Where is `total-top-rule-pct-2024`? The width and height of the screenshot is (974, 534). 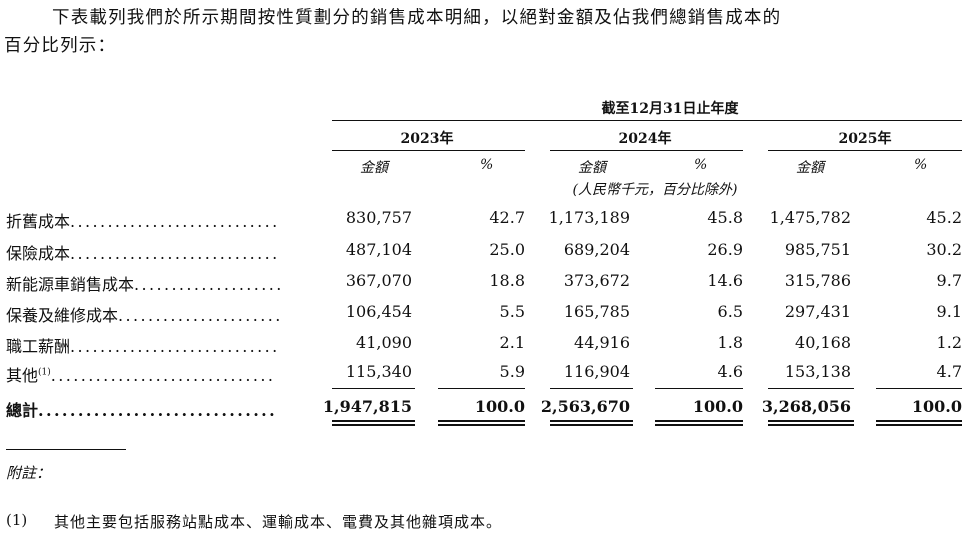
total-top-rule-pct-2024 is located at coordinates (699, 388).